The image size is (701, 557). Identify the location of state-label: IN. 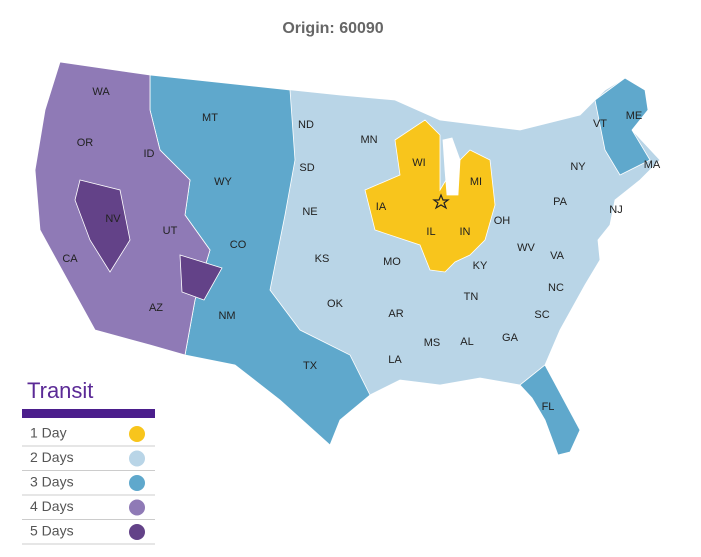
(465, 232).